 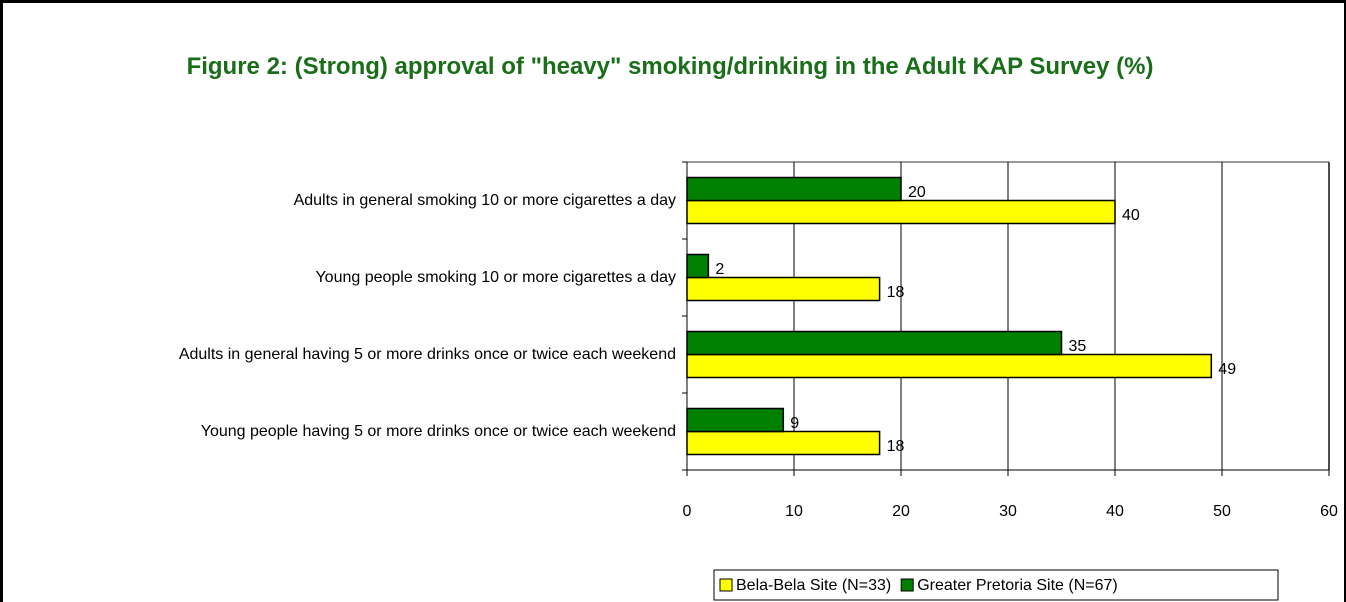 What do you see at coordinates (917, 192) in the screenshot?
I see `data-label: 20` at bounding box center [917, 192].